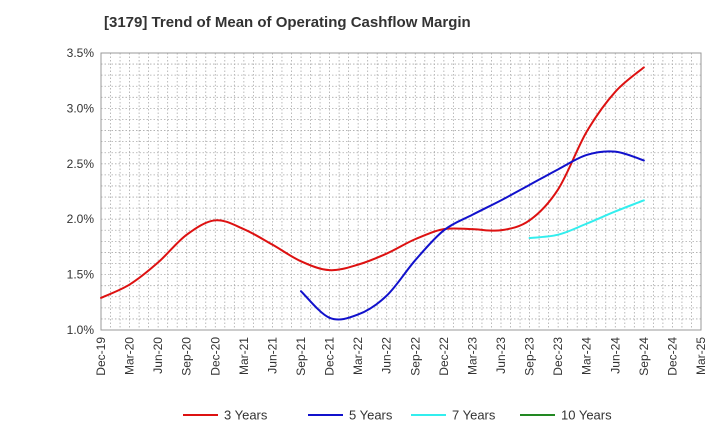 The width and height of the screenshot is (720, 440). What do you see at coordinates (558, 356) in the screenshot?
I see `x-tick-label: Dec-23` at bounding box center [558, 356].